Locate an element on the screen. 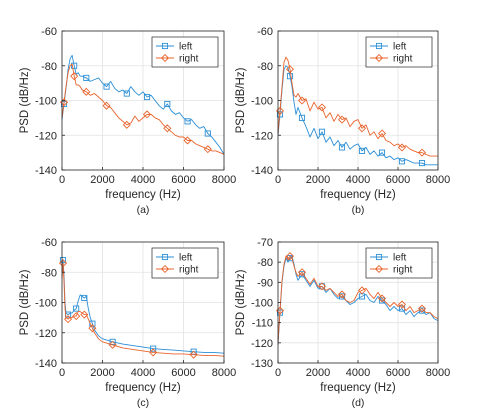 This screenshot has width=485, height=408. y-tick-label: -130 is located at coordinates (262, 364).